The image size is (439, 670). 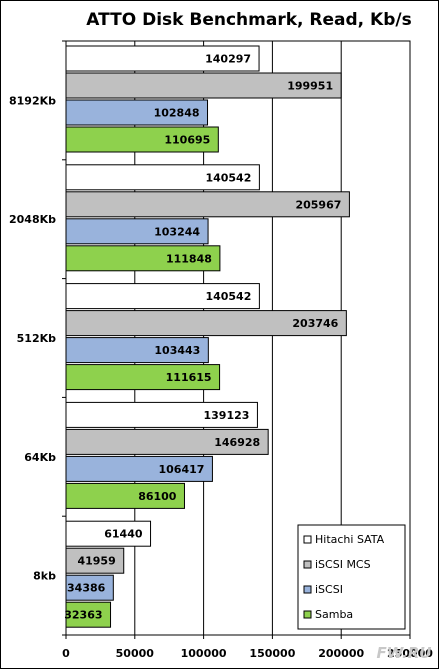 What do you see at coordinates (135, 653) in the screenshot?
I see `x-tick-label: 50000` at bounding box center [135, 653].